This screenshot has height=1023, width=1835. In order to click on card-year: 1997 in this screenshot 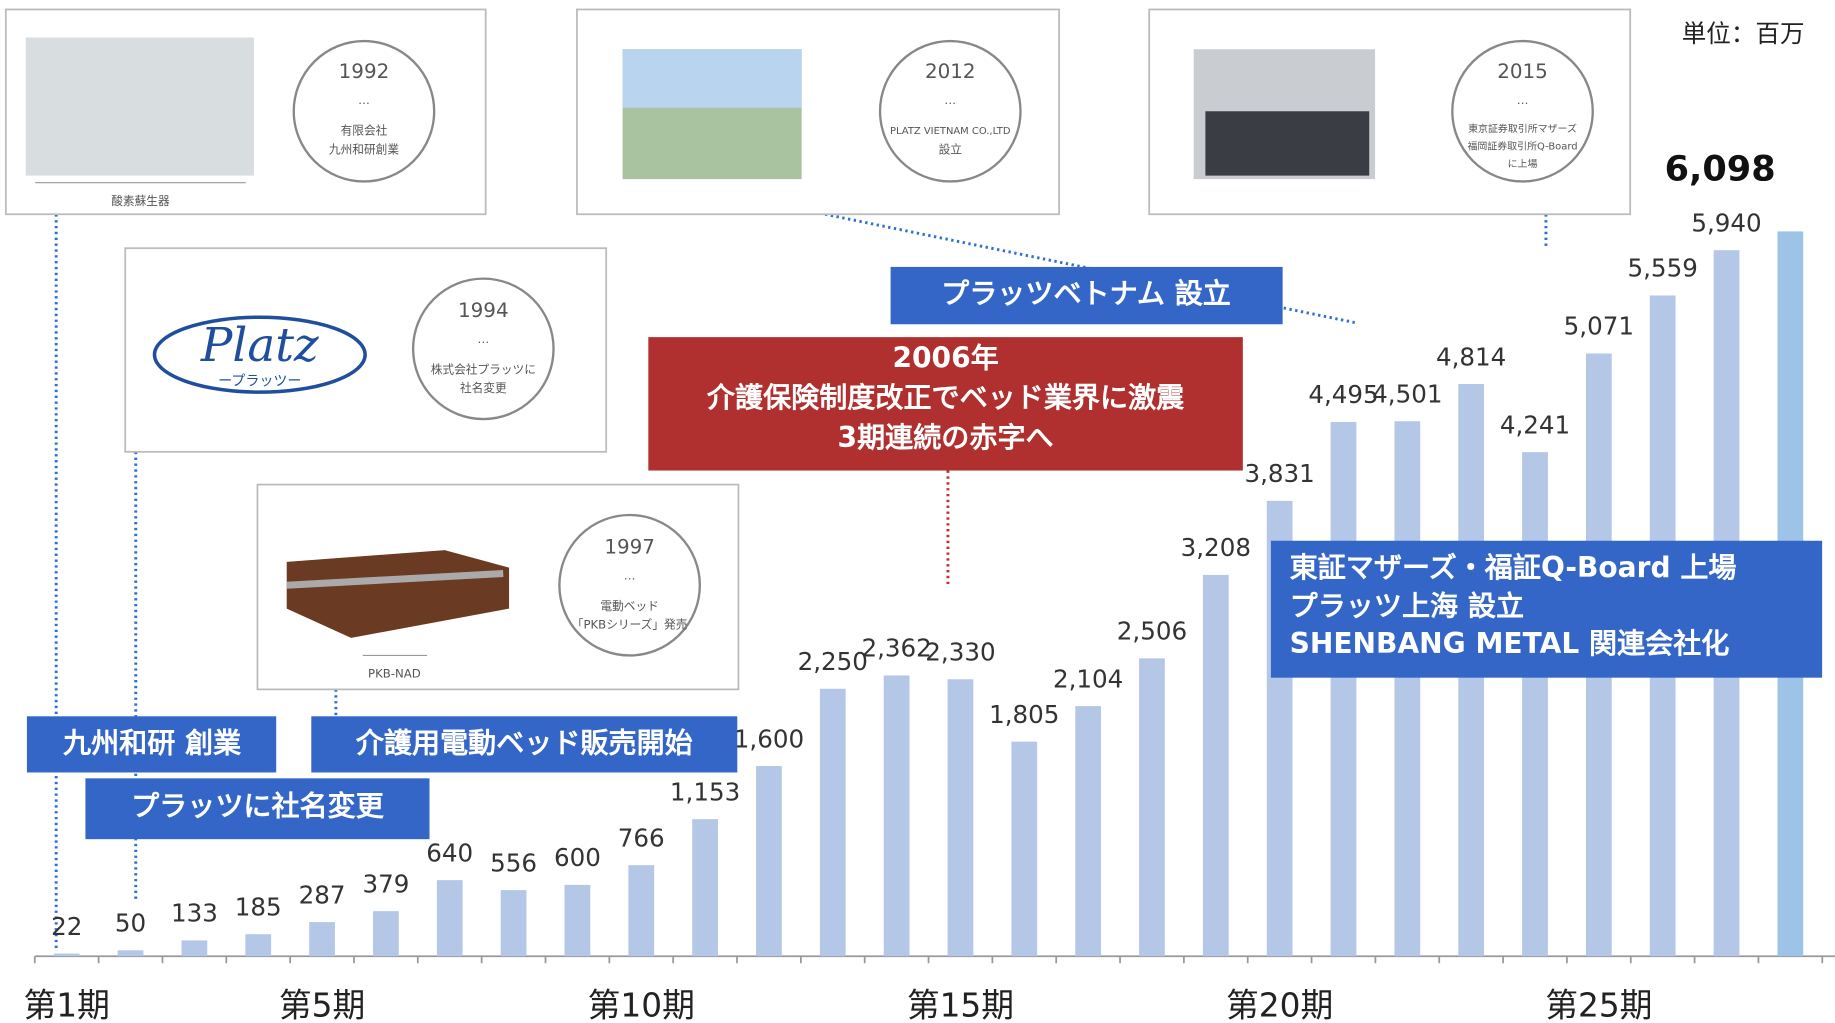, I will do `click(629, 546)`.